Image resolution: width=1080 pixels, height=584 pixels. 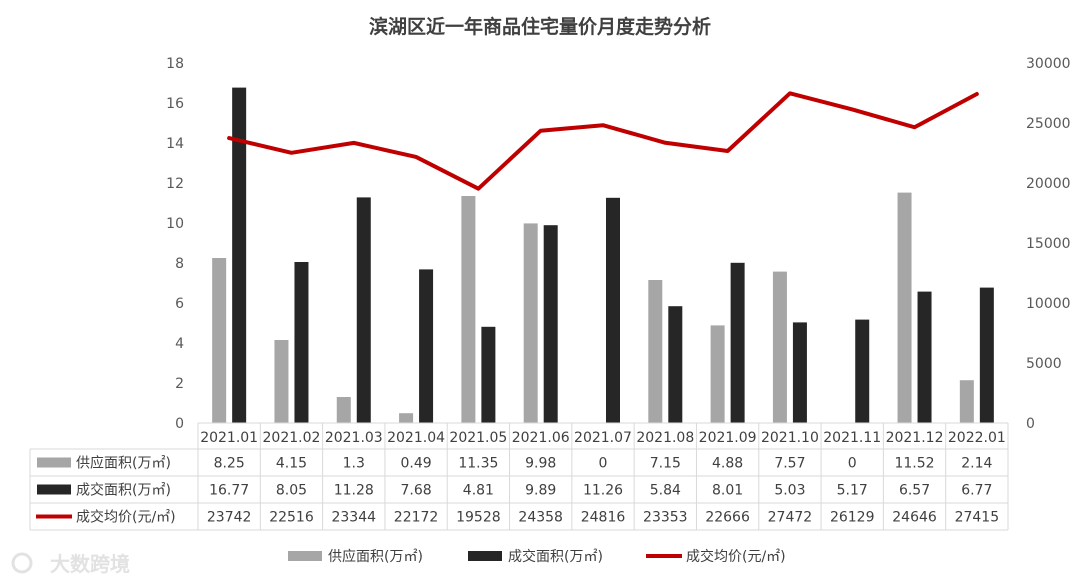 What do you see at coordinates (976, 491) in the screenshot?
I see `data-label: 6.77` at bounding box center [976, 491].